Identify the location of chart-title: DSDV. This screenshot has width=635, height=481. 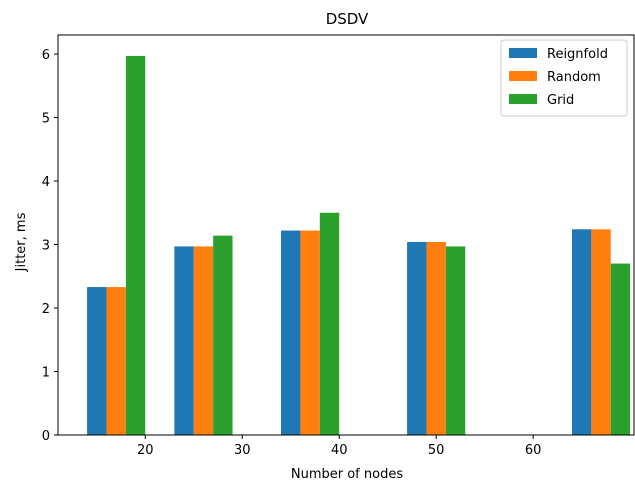
(347, 19).